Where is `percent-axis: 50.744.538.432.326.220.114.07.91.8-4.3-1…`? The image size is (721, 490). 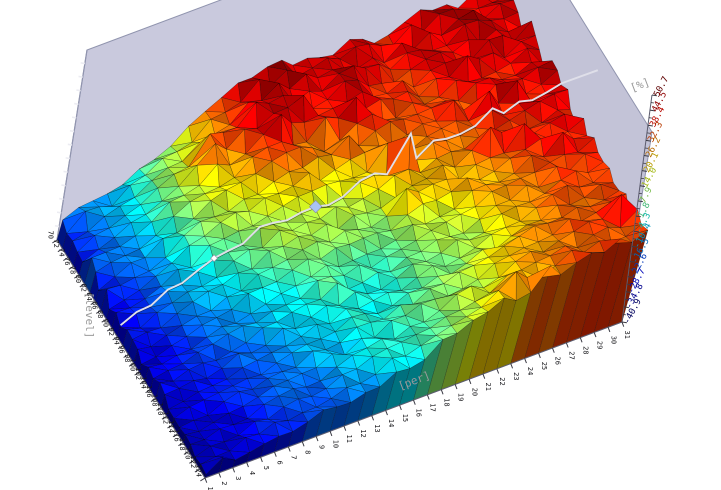
percent-axis: 50.744.538.432.326.220.114.07.91.8-4.3-1… is located at coordinates (646, 200).